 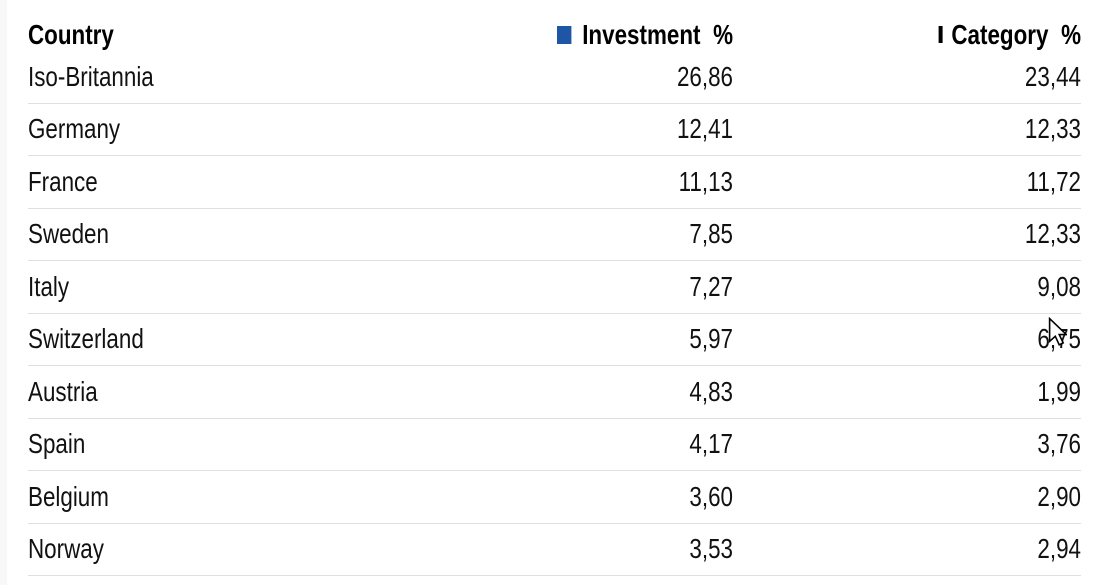 I want to click on investment-cell: 5,97, so click(x=711, y=339).